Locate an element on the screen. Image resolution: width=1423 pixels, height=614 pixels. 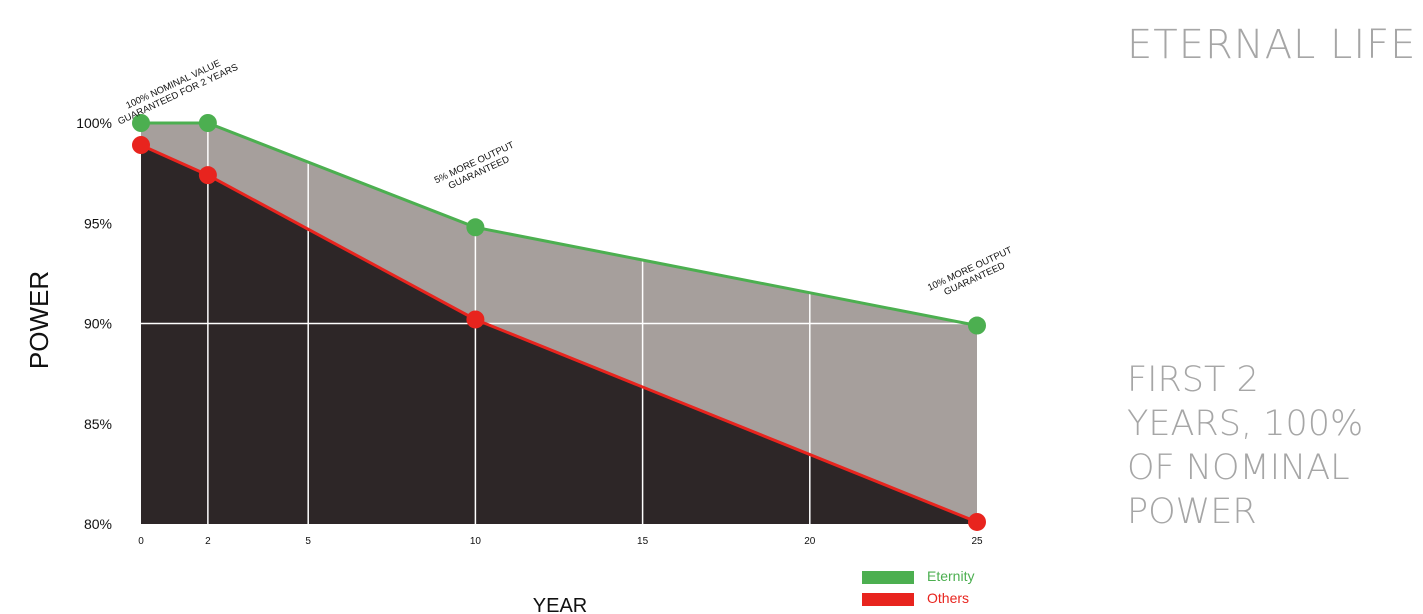
y-tick-label-100: 100% is located at coordinates (94, 123).